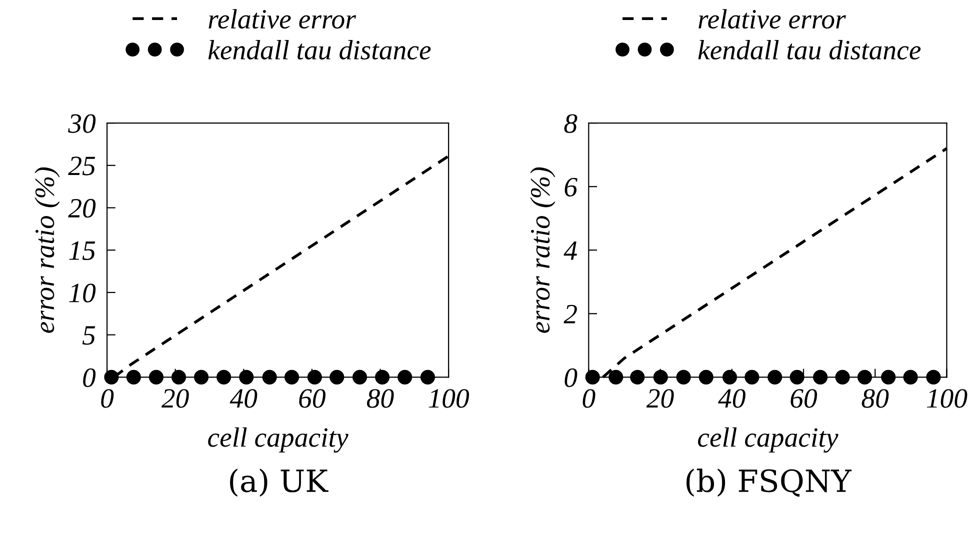 This screenshot has height=535, width=973. I want to click on y-tick-label: 4, so click(570, 250).